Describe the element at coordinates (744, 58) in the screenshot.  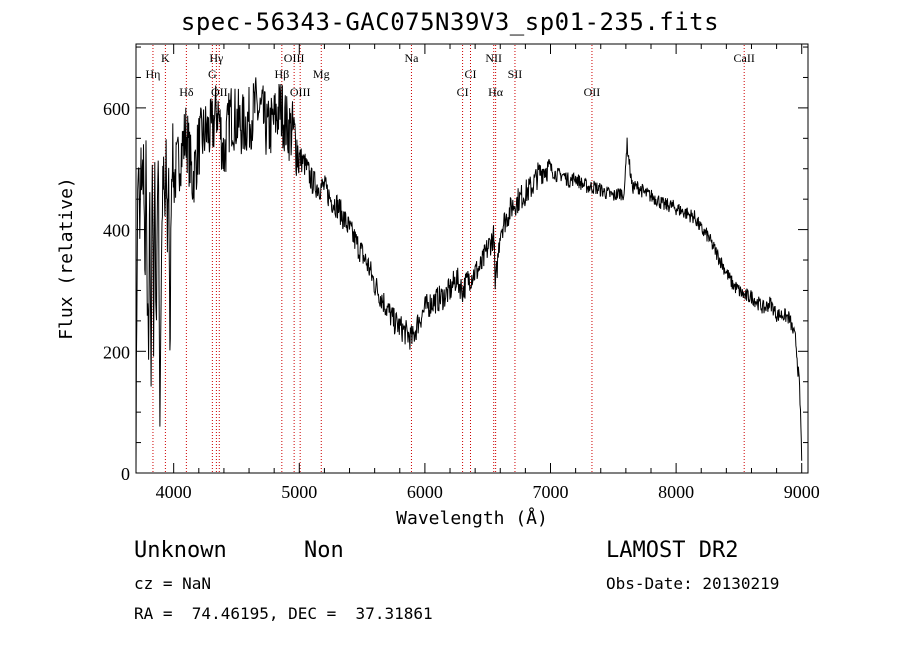
I see `line-marker-label: CaII` at that location.